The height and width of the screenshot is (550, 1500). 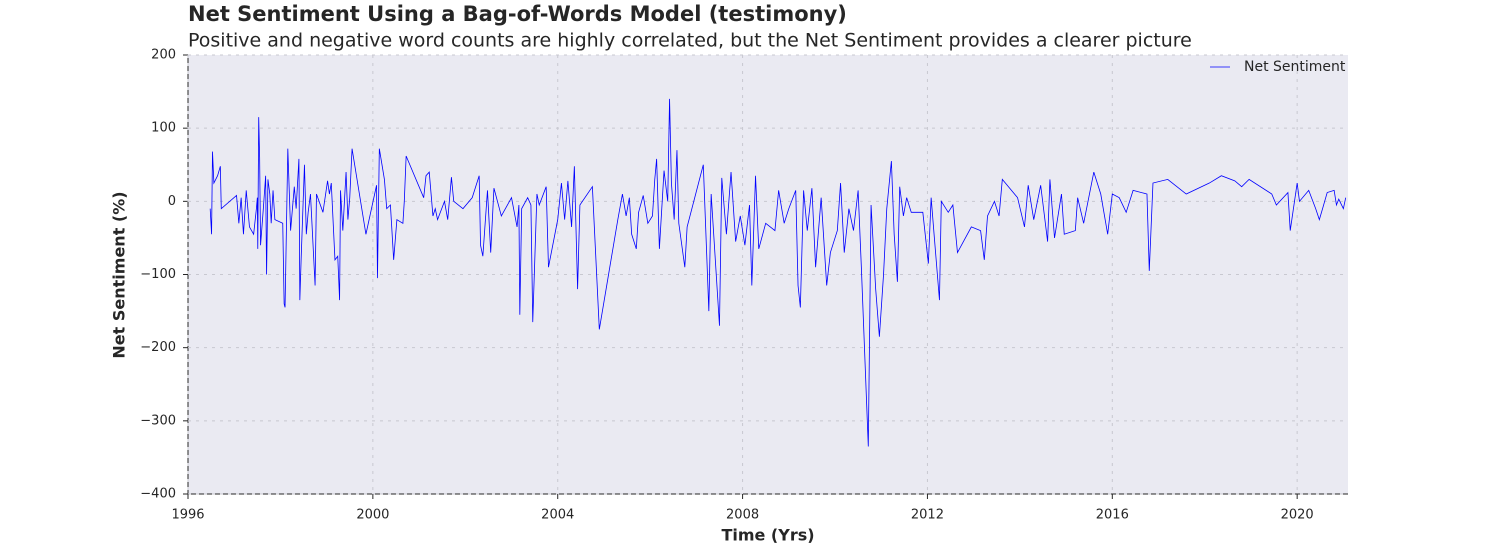 What do you see at coordinates (372, 515) in the screenshot?
I see `x-tick-label: 2000` at bounding box center [372, 515].